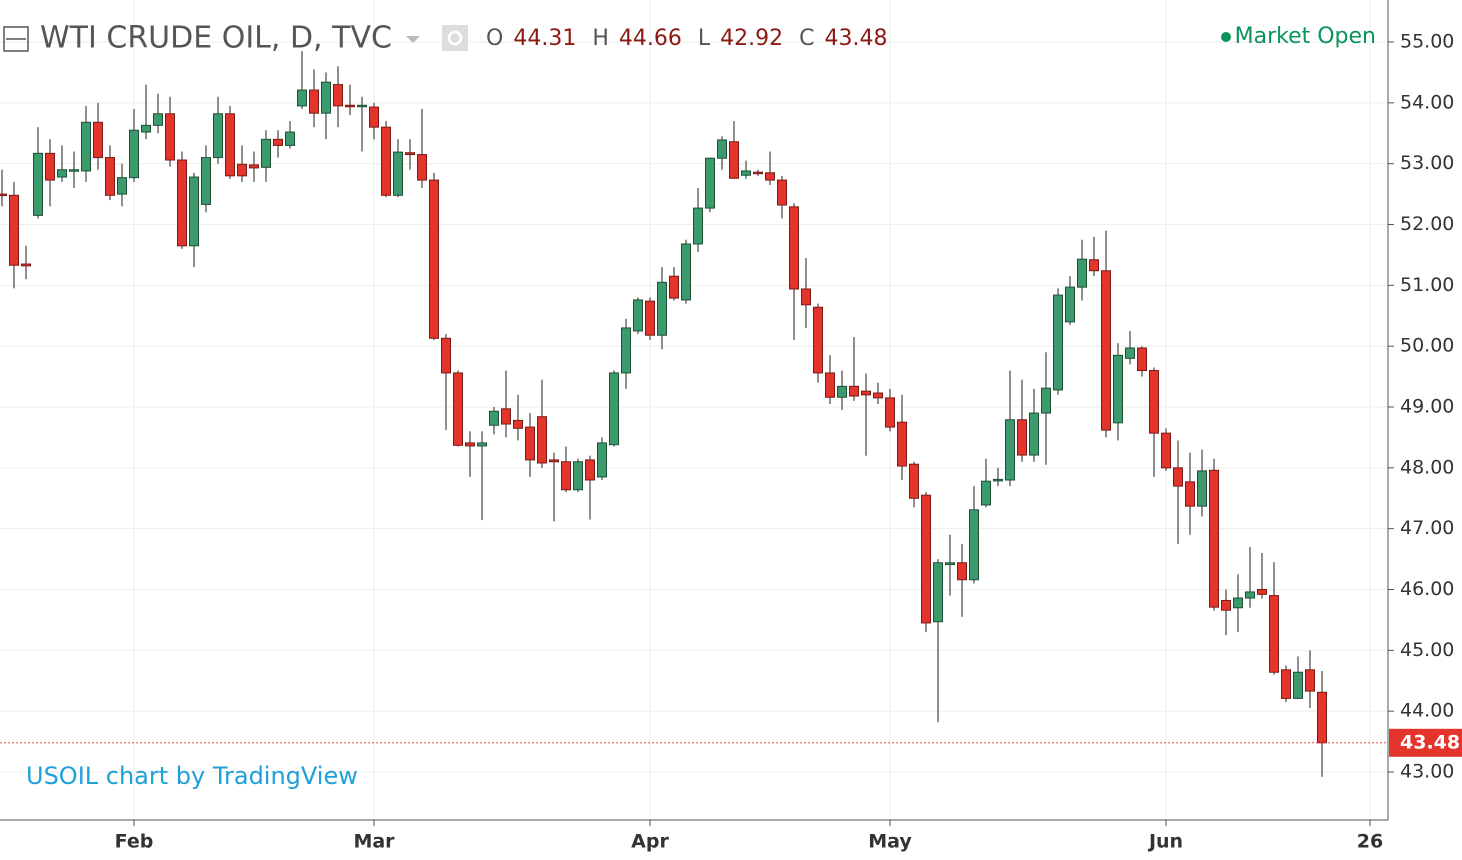  What do you see at coordinates (650, 38) in the screenshot?
I see `ohlc-value: 44.66` at bounding box center [650, 38].